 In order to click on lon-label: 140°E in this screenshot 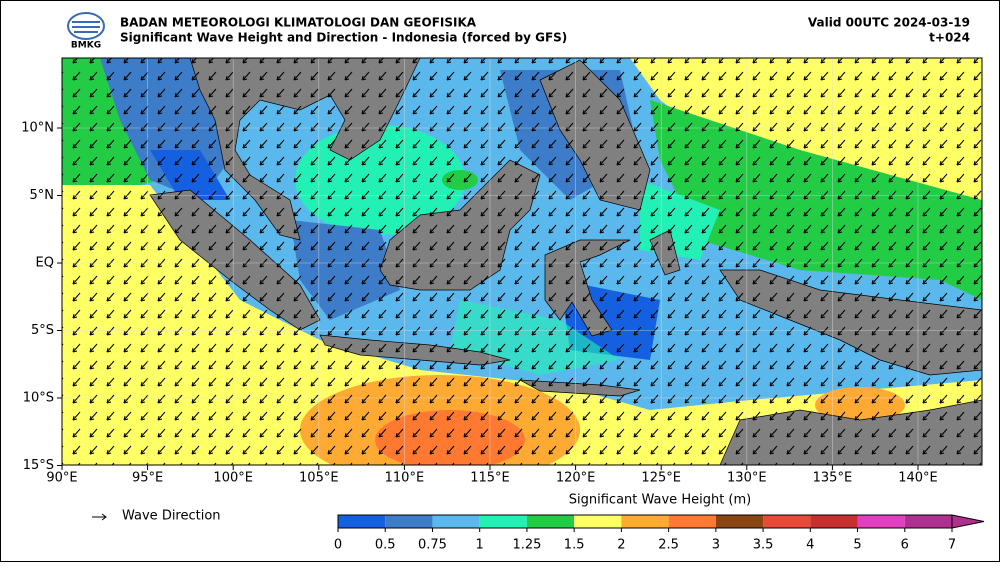, I will do `click(918, 478)`.